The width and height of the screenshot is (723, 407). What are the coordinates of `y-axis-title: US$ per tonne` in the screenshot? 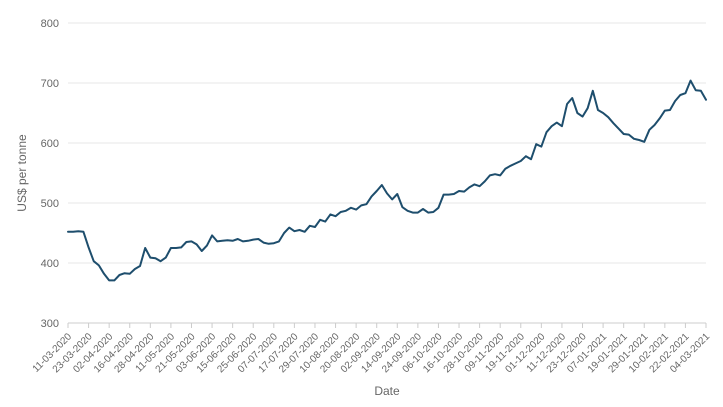 It's located at (22, 173).